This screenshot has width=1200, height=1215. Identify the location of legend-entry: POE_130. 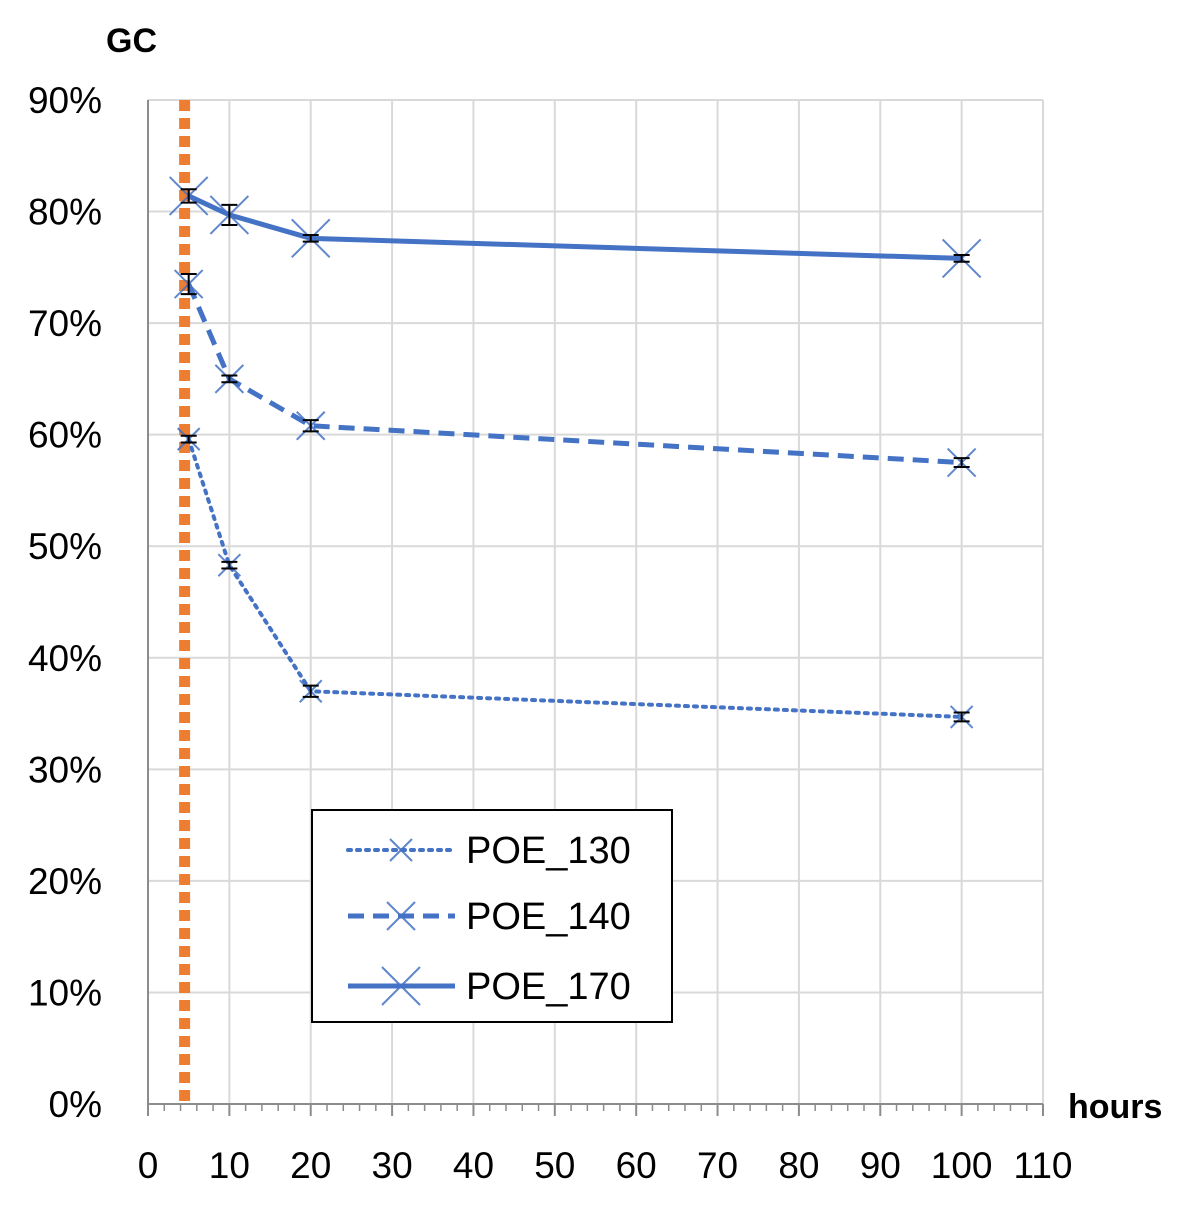
(488, 851).